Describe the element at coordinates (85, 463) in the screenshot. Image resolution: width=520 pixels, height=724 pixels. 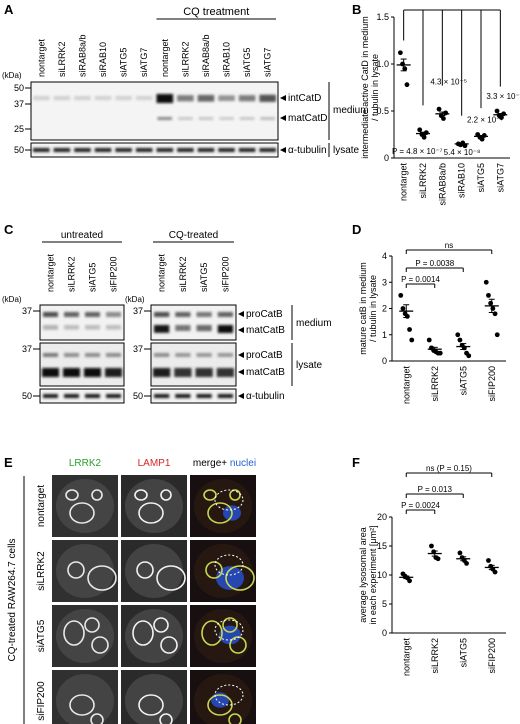
I see `col-header-lrrk2: LRRK2` at that location.